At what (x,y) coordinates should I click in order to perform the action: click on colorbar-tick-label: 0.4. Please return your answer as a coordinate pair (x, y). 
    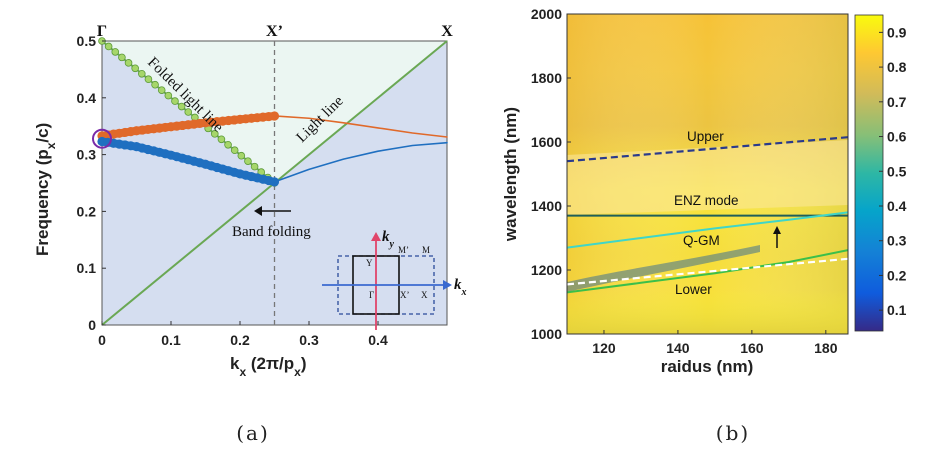
    Looking at the image, I should click on (897, 206).